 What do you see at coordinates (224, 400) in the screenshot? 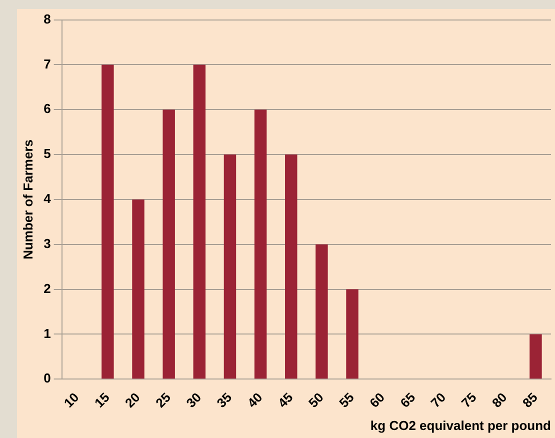
I see `x-tick-label: 35` at bounding box center [224, 400].